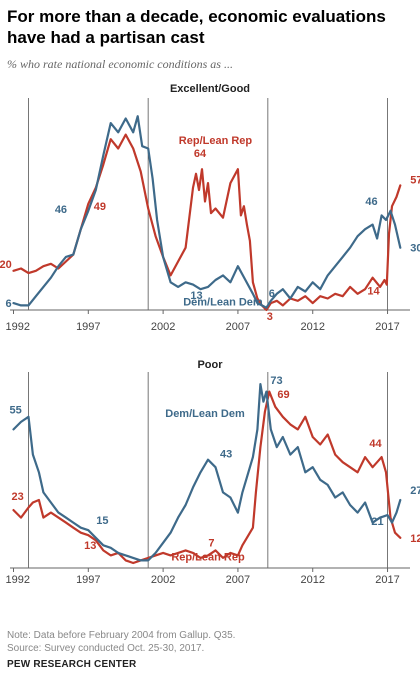  What do you see at coordinates (210, 365) in the screenshot?
I see `panel-title: Poor` at bounding box center [210, 365].